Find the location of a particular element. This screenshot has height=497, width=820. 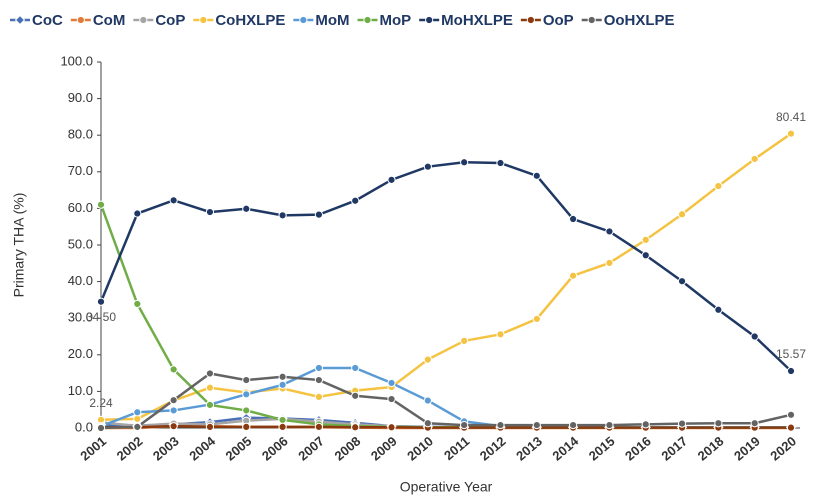

y-tick-label: 30.0 is located at coordinates (80, 317).